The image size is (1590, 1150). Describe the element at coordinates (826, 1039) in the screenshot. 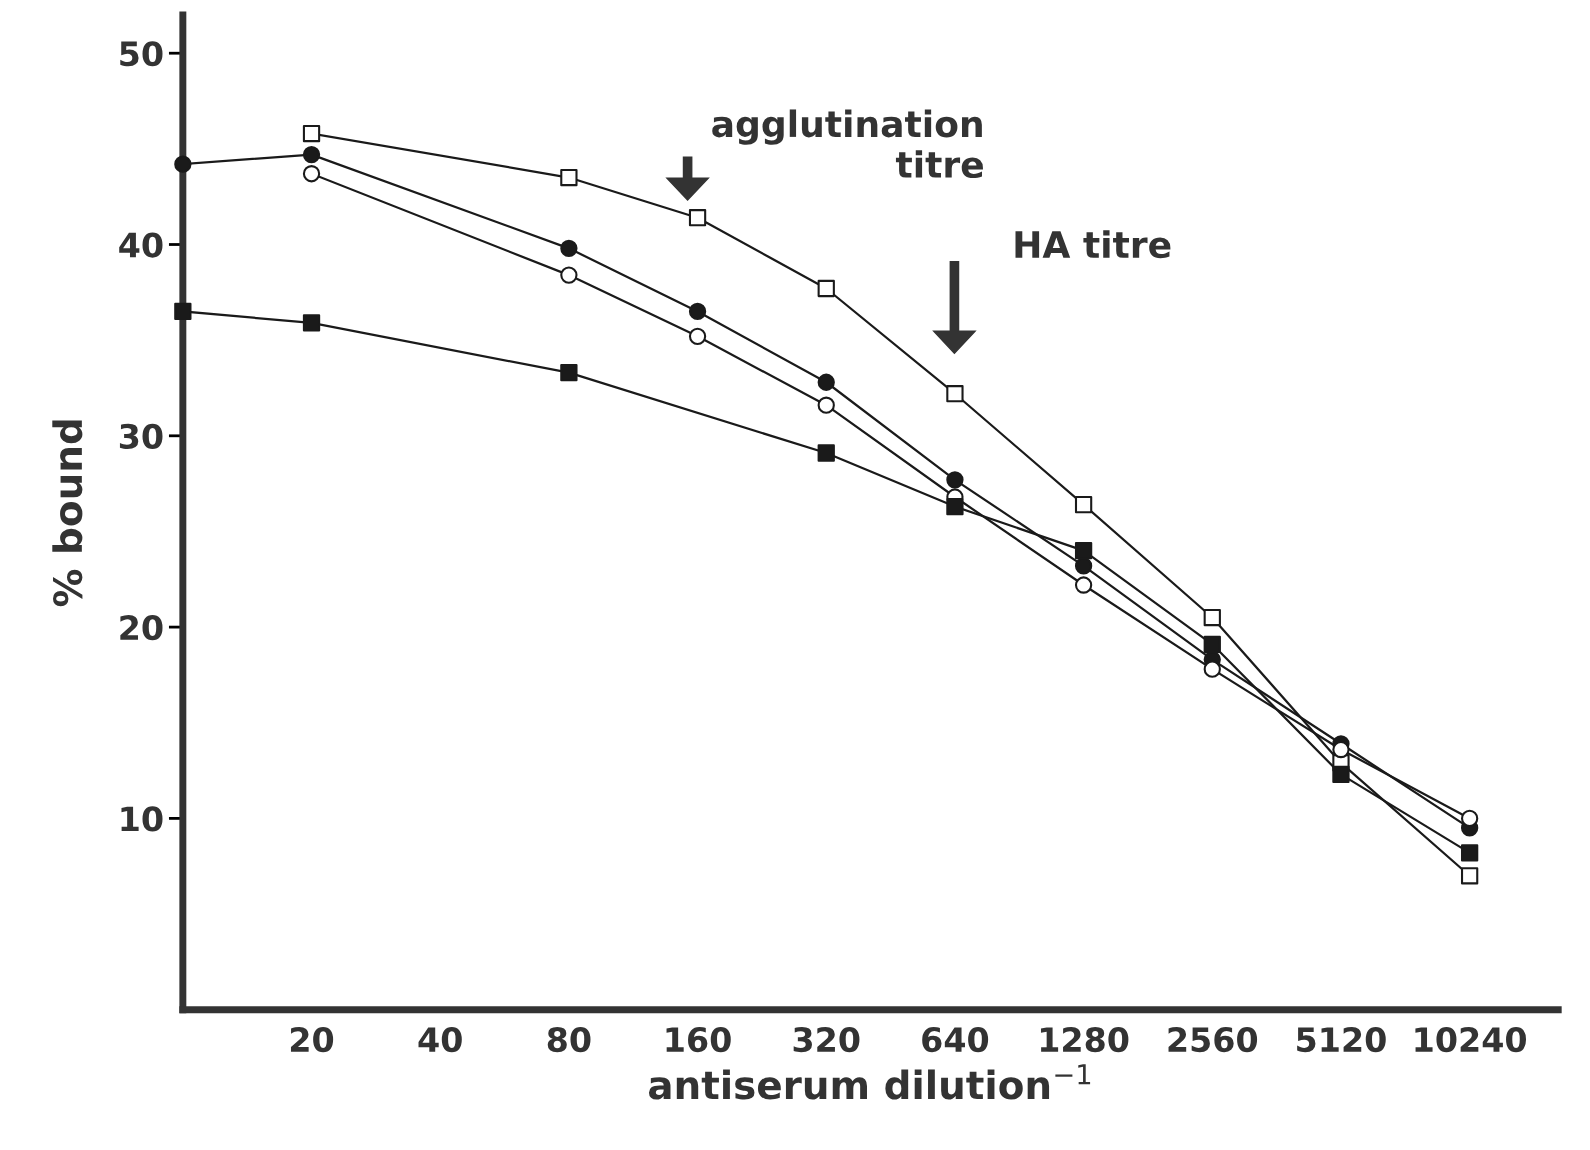

I see `x-tick-label: 320` at that location.